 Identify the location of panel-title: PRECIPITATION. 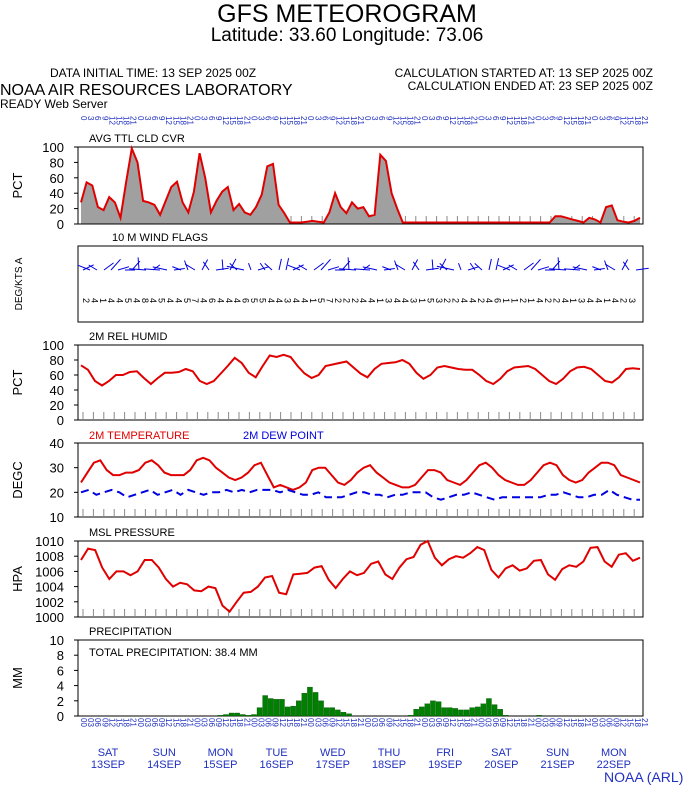
(130, 632).